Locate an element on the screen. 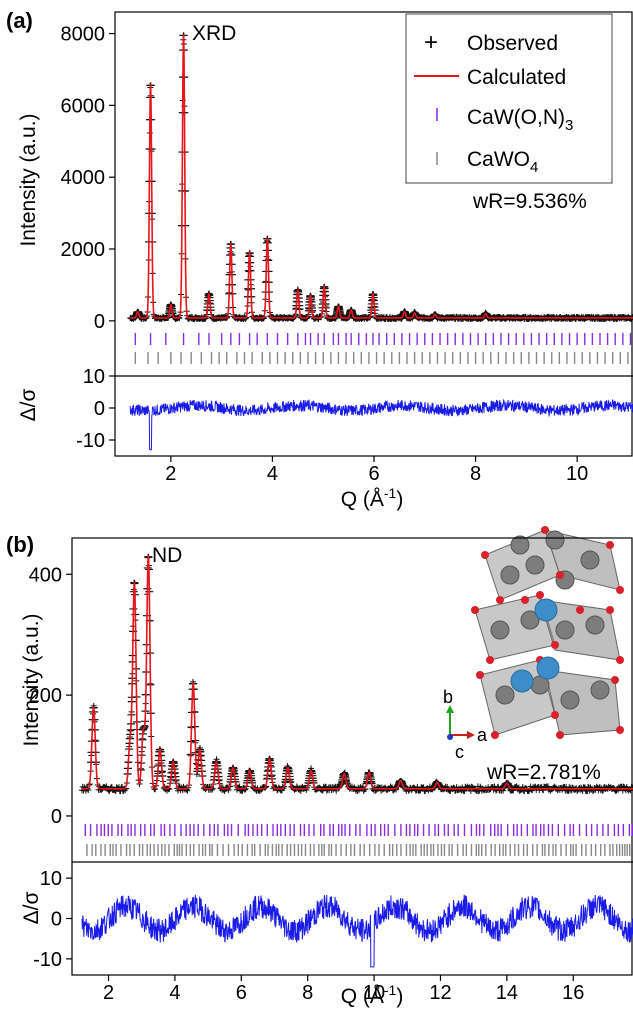  legend-phase2-label: CaWO4 is located at coordinates (502, 162).